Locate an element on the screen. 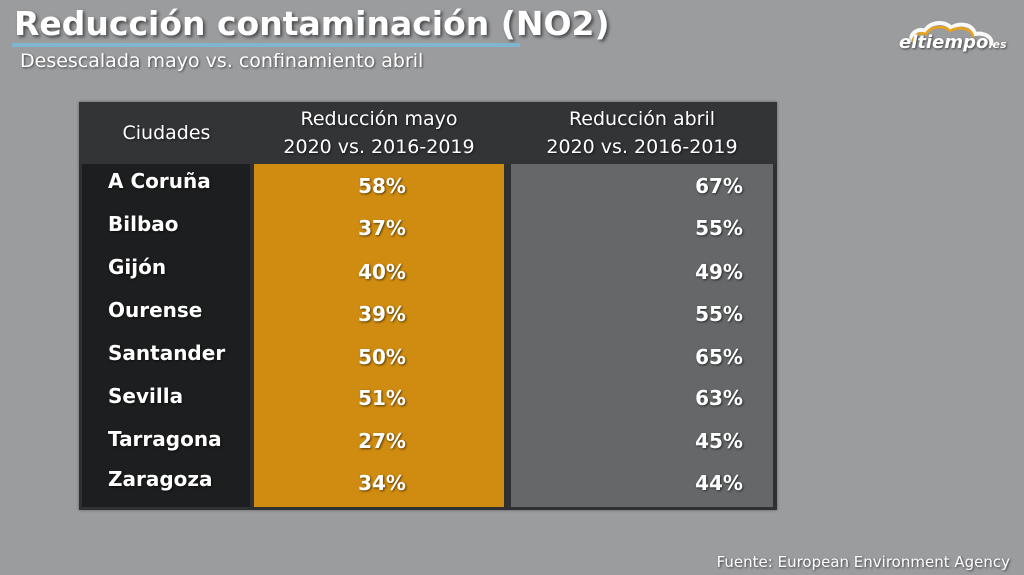 This screenshot has height=575, width=1024. may-value: 40% is located at coordinates (382, 272).